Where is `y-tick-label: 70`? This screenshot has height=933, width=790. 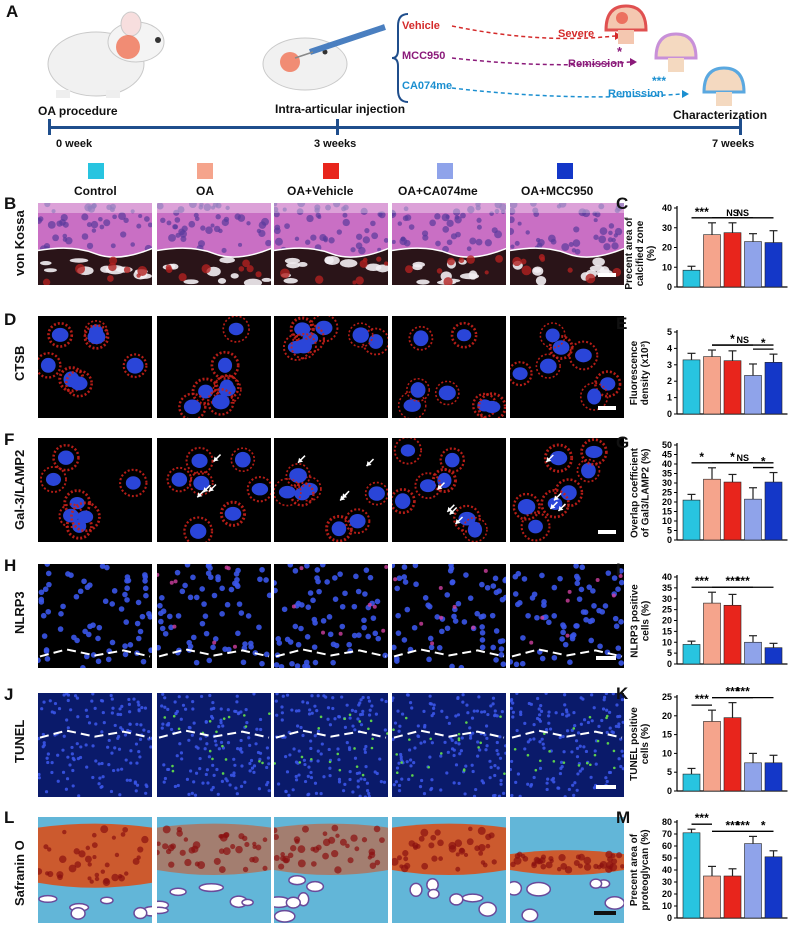 y-tick-label: 70 is located at coordinates (667, 834).